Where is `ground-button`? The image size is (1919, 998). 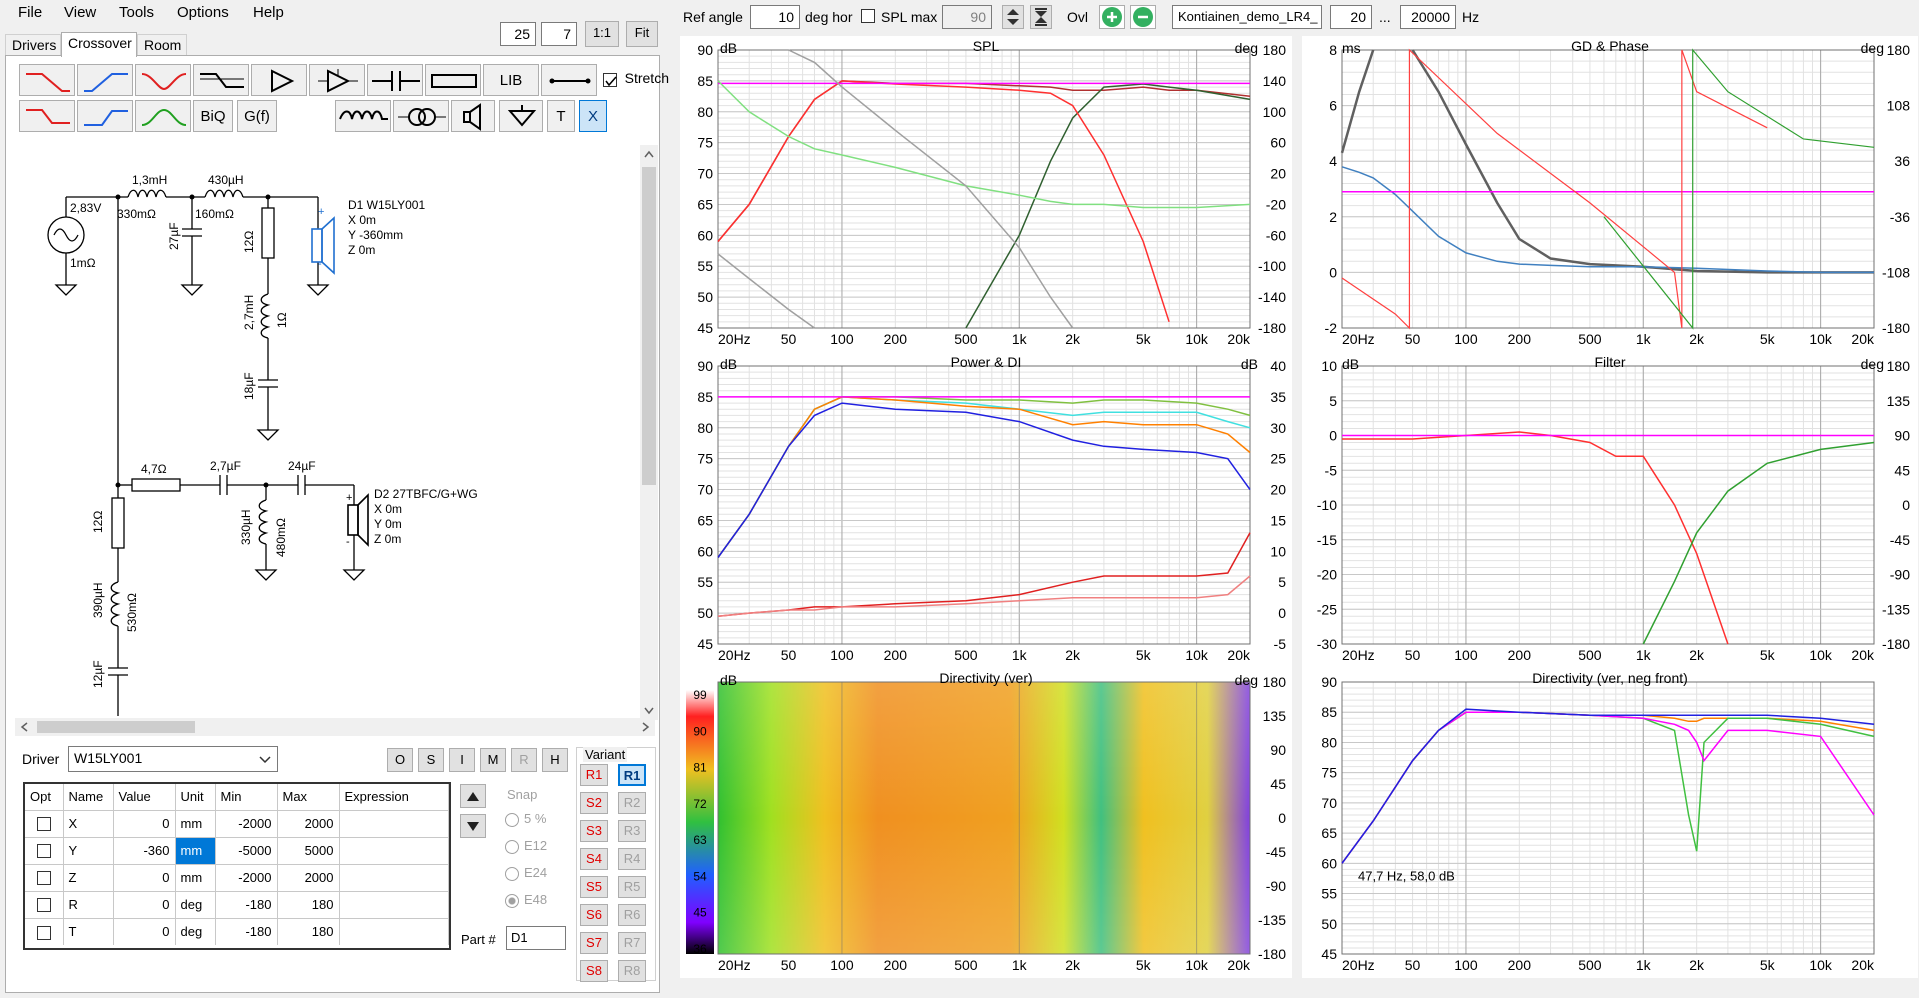 ground-button is located at coordinates (521, 116).